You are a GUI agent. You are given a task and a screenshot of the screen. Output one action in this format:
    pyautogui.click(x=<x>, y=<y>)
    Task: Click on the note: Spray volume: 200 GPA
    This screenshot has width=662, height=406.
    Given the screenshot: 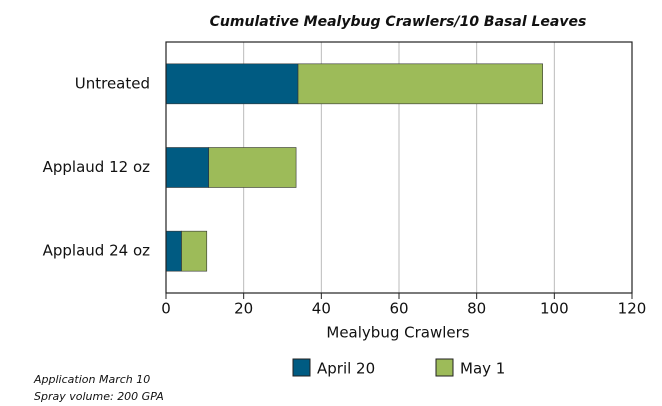 What is the action you would take?
    pyautogui.click(x=99, y=396)
    